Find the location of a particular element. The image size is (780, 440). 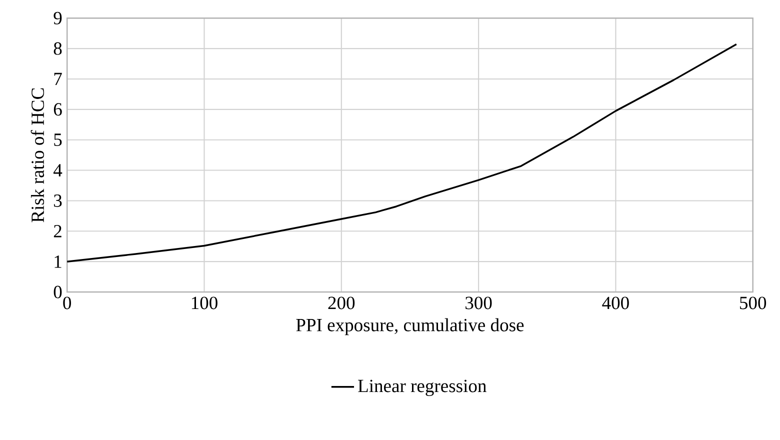

y-tick-label: 8 is located at coordinates (58, 48).